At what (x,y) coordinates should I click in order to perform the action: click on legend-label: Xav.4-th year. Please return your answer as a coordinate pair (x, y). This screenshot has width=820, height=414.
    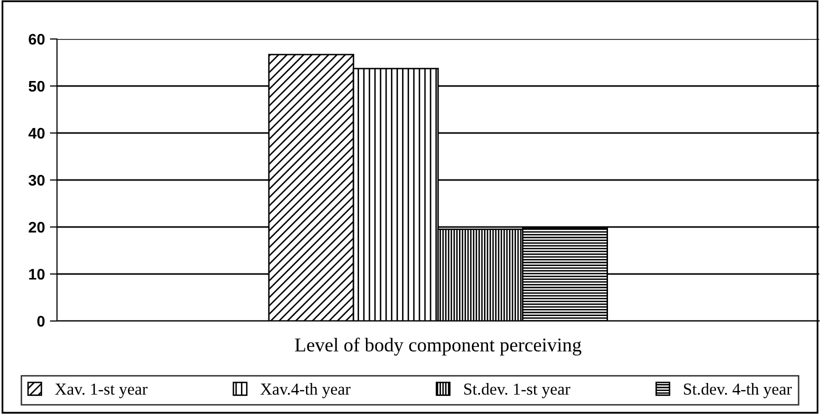
    Looking at the image, I should click on (305, 390).